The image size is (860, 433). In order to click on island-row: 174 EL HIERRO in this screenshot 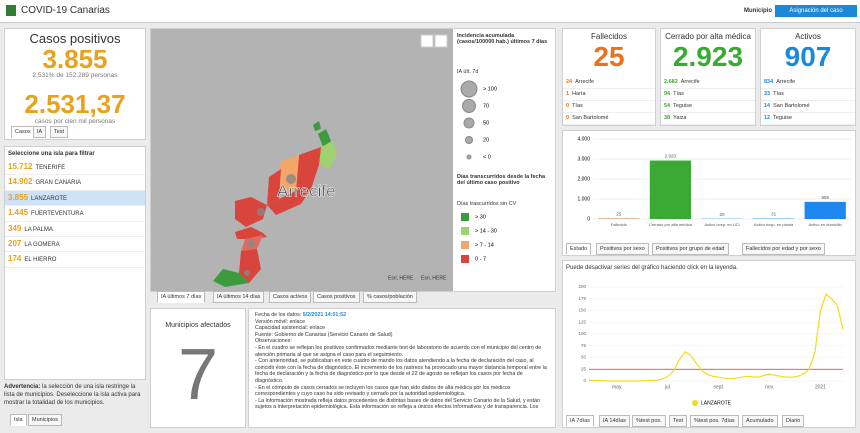, I will do `click(75, 260)`.